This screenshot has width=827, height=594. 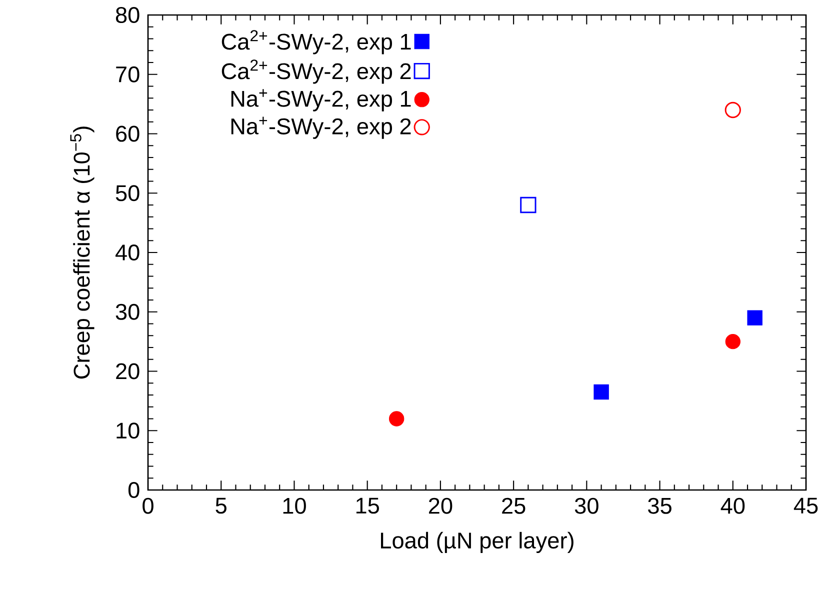 I want to click on y-tick-label: 30, so click(x=128, y=312).